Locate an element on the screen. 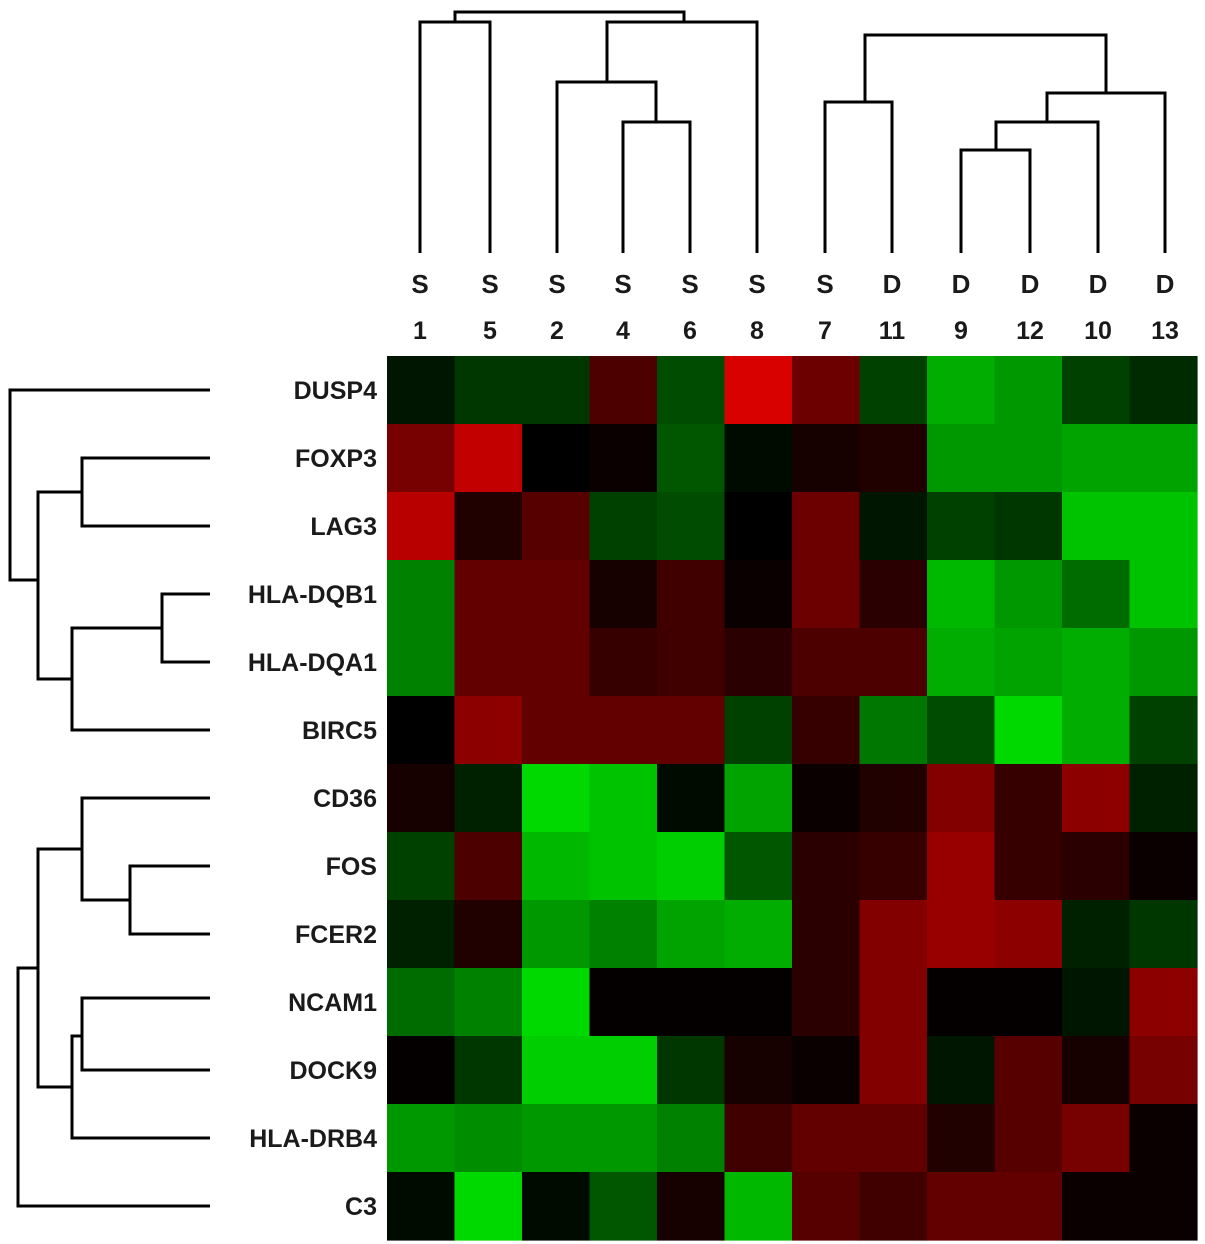 Image resolution: width=1205 pixels, height=1244 pixels. column-id-label: 13 is located at coordinates (1165, 331).